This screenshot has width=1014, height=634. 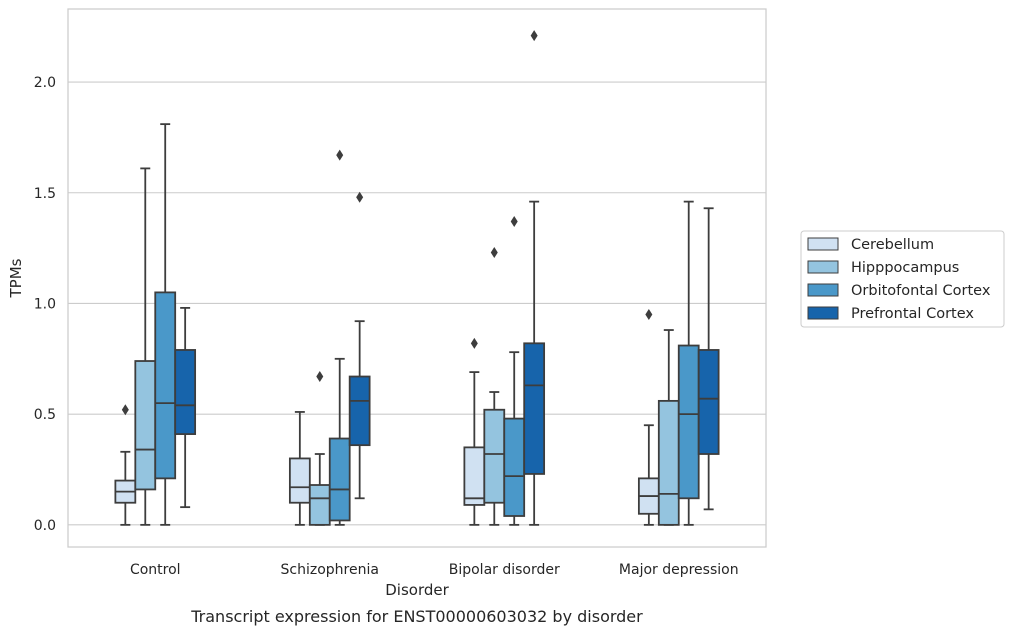 I want to click on y-axis-title: TPMs, so click(x=16, y=278).